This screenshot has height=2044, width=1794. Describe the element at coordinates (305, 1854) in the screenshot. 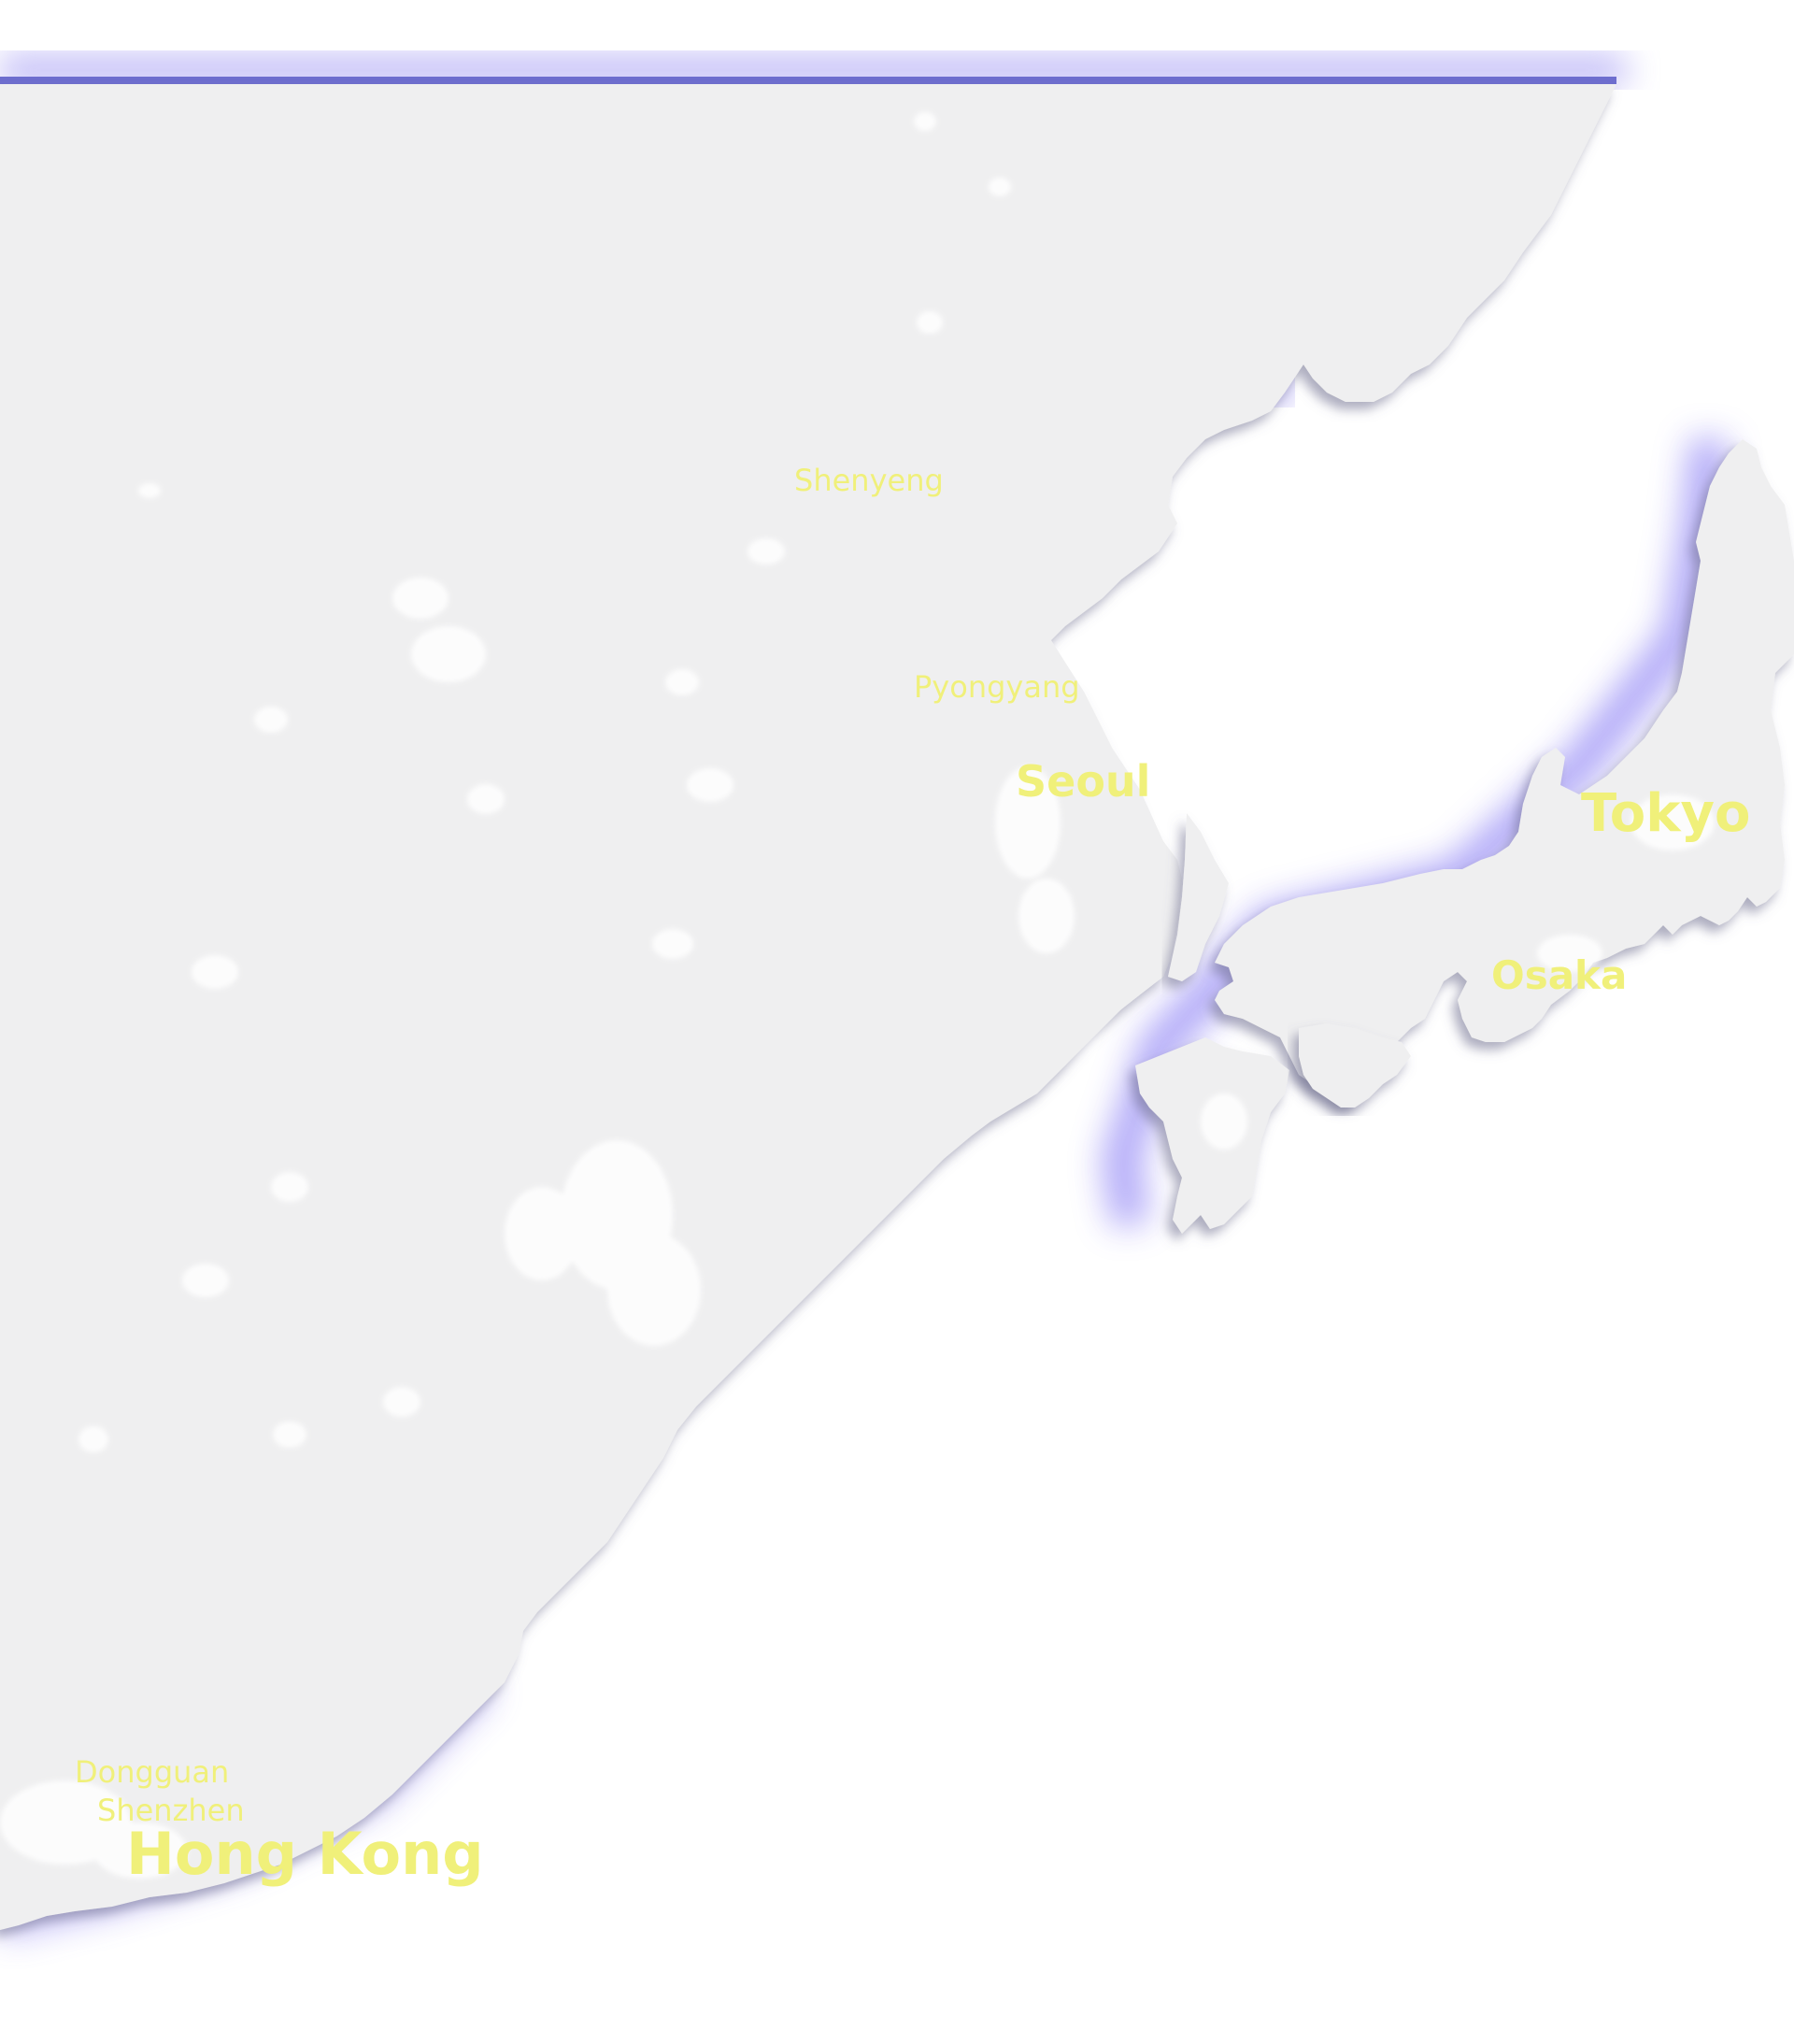

I see `label-hong-kong: Hong Kong` at that location.